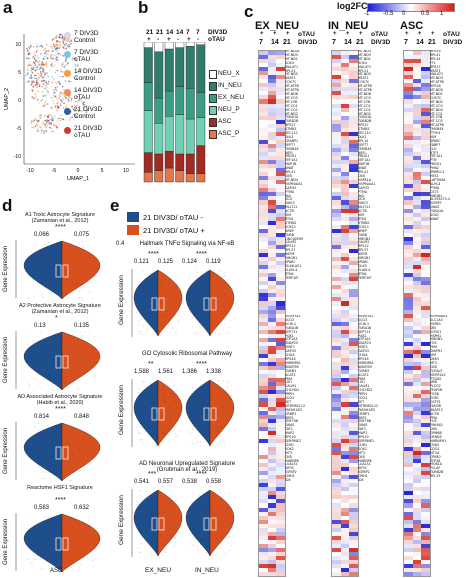  I want to click on gene-label: PTMA, so click(363, 191).